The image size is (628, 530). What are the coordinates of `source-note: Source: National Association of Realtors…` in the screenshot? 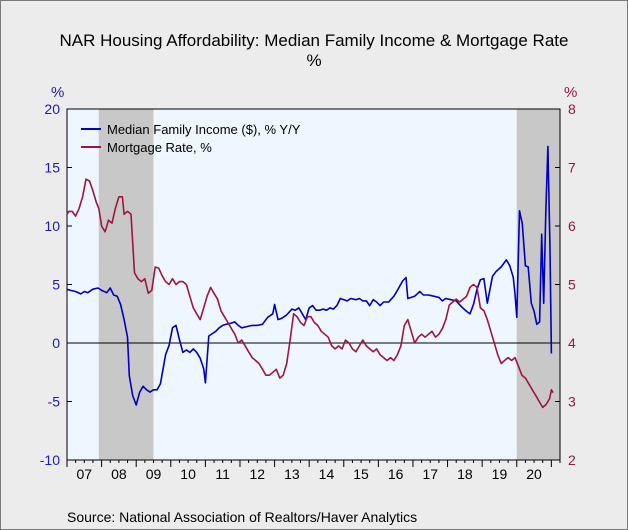 It's located at (242, 517).